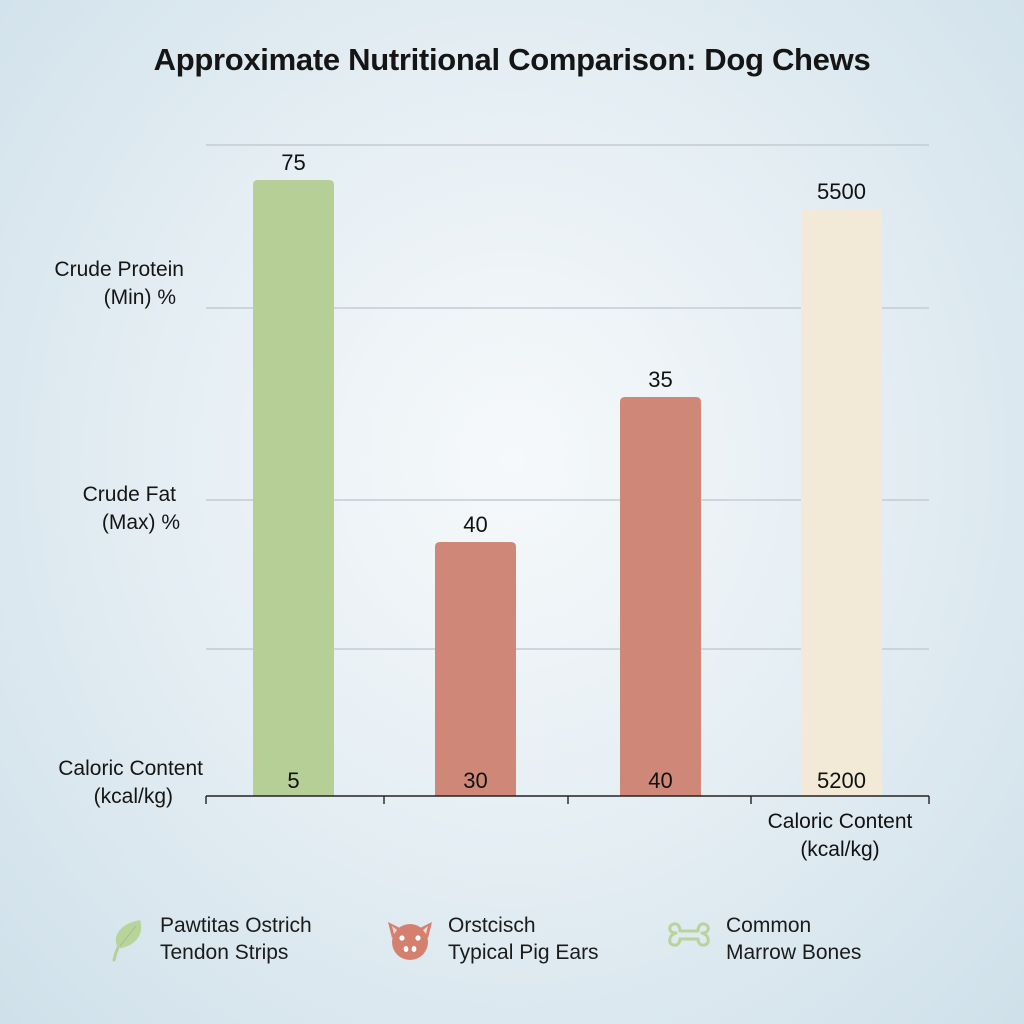 The width and height of the screenshot is (1024, 1024). I want to click on bone-icon, so click(689, 934).